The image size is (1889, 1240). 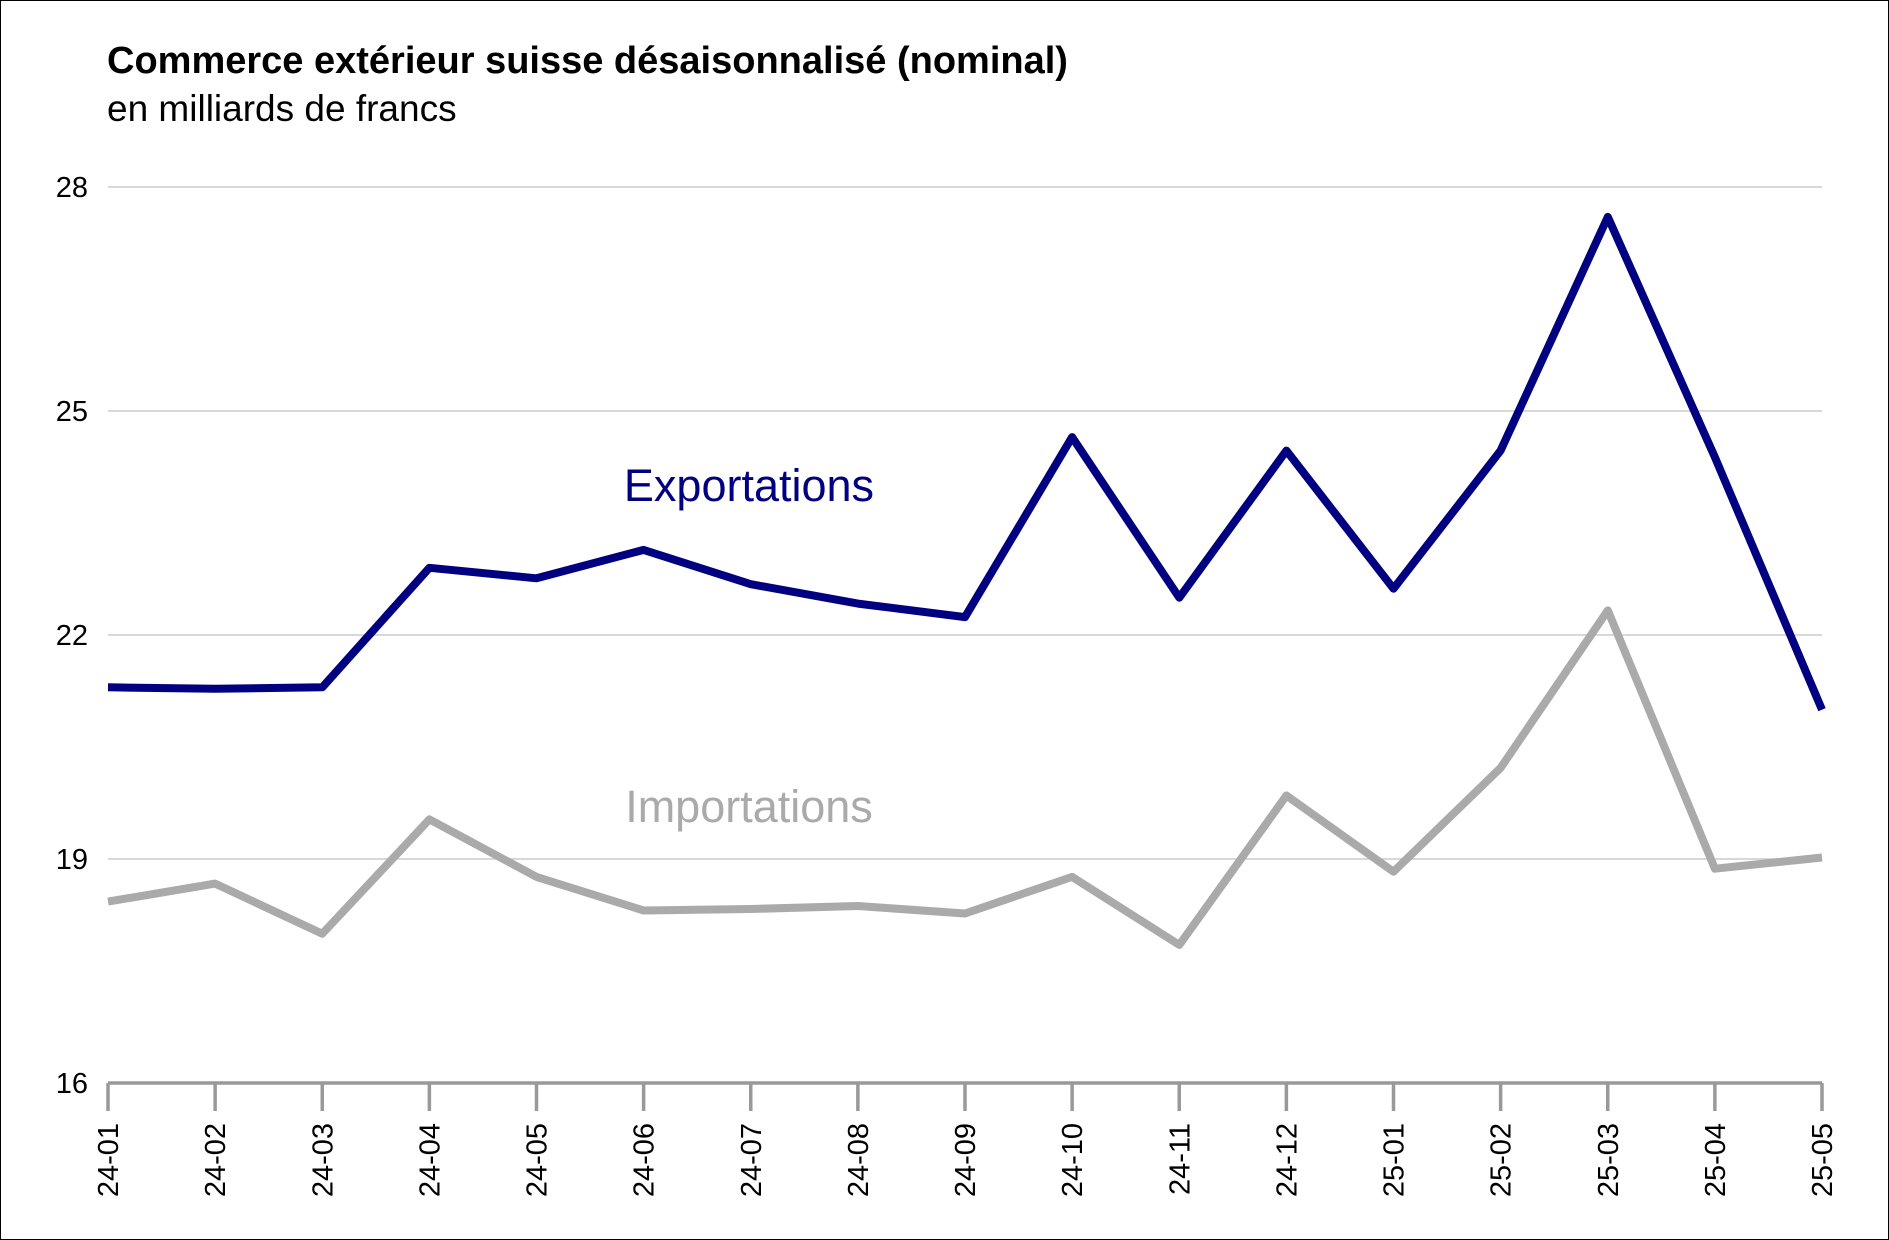 What do you see at coordinates (749, 485) in the screenshot?
I see `series-label-exportations: Exportations` at bounding box center [749, 485].